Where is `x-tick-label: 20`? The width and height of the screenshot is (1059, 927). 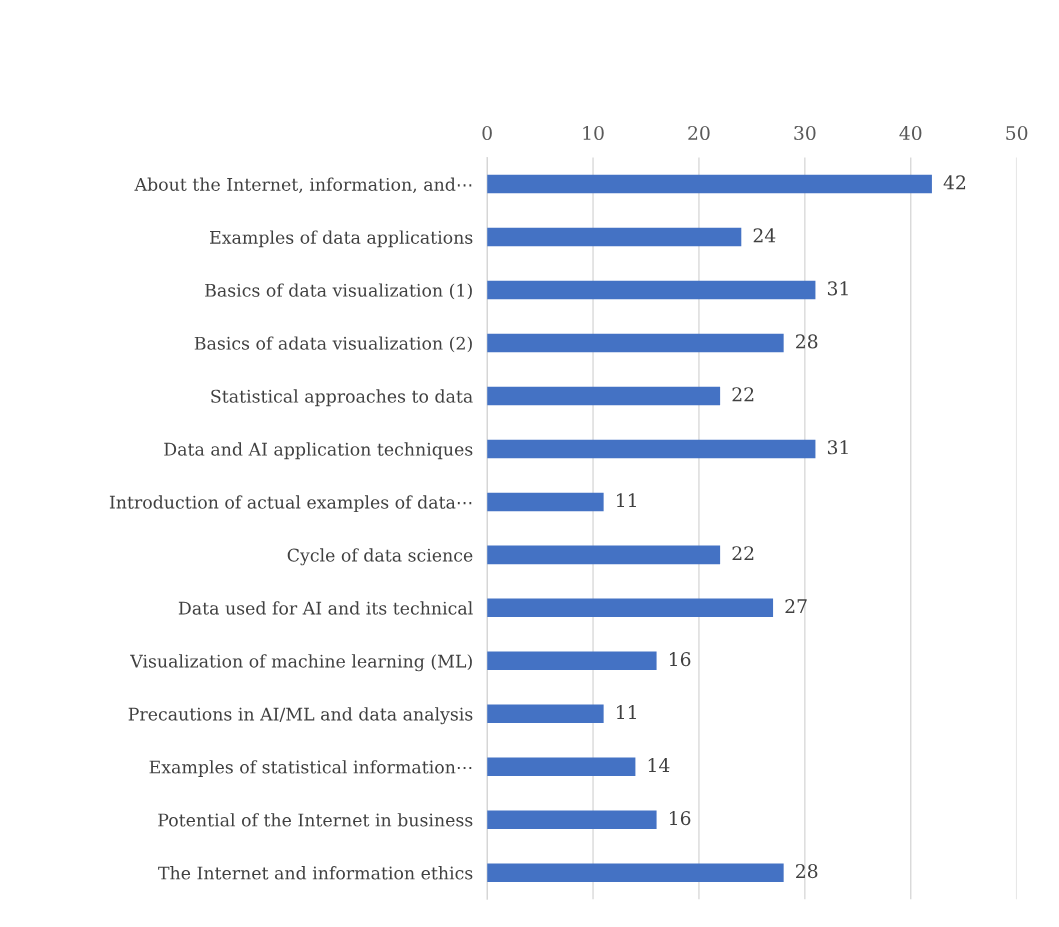 x-tick-label: 20 is located at coordinates (699, 133).